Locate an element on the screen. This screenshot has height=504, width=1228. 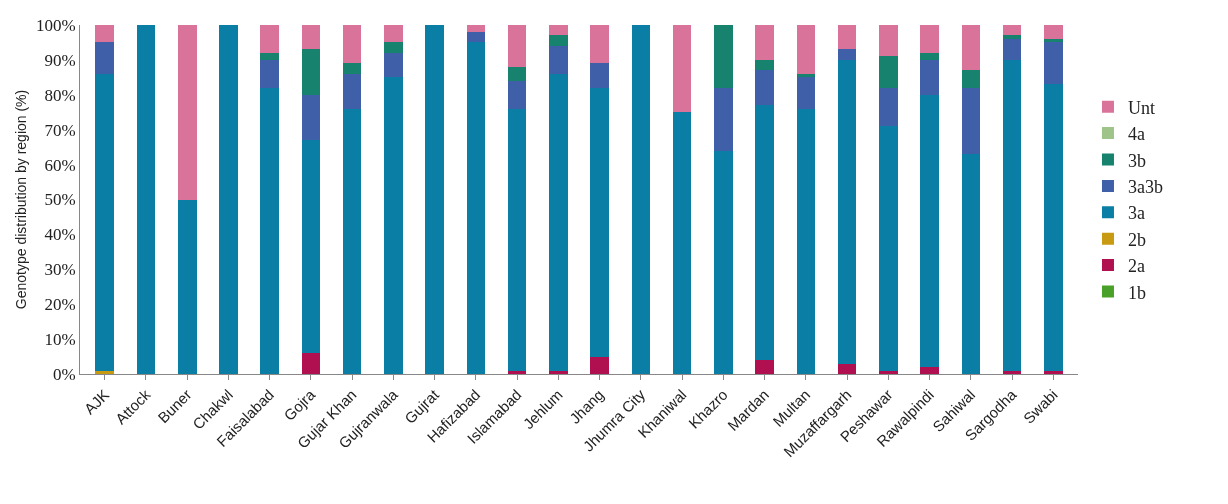
y-tick-label: 0% is located at coordinates (64, 374).